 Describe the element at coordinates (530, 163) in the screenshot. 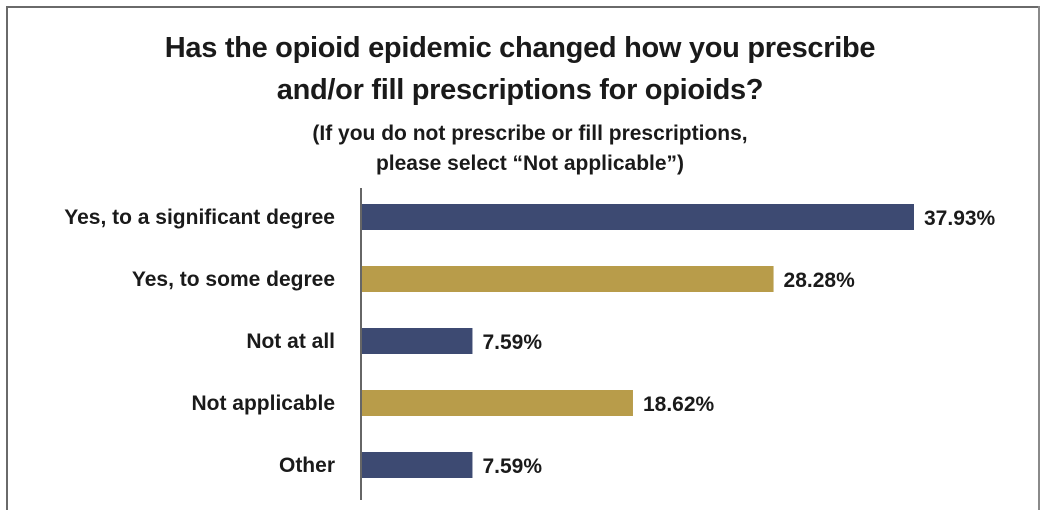

I see `chart-subtitle-line-2: please select “Not applicable”)` at that location.